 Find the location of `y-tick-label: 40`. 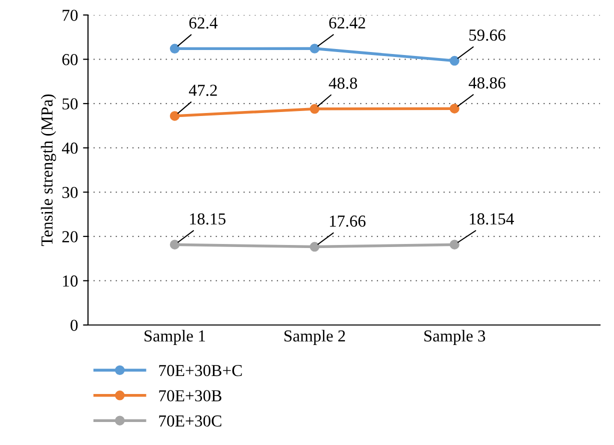

y-tick-label: 40 is located at coordinates (70, 148).